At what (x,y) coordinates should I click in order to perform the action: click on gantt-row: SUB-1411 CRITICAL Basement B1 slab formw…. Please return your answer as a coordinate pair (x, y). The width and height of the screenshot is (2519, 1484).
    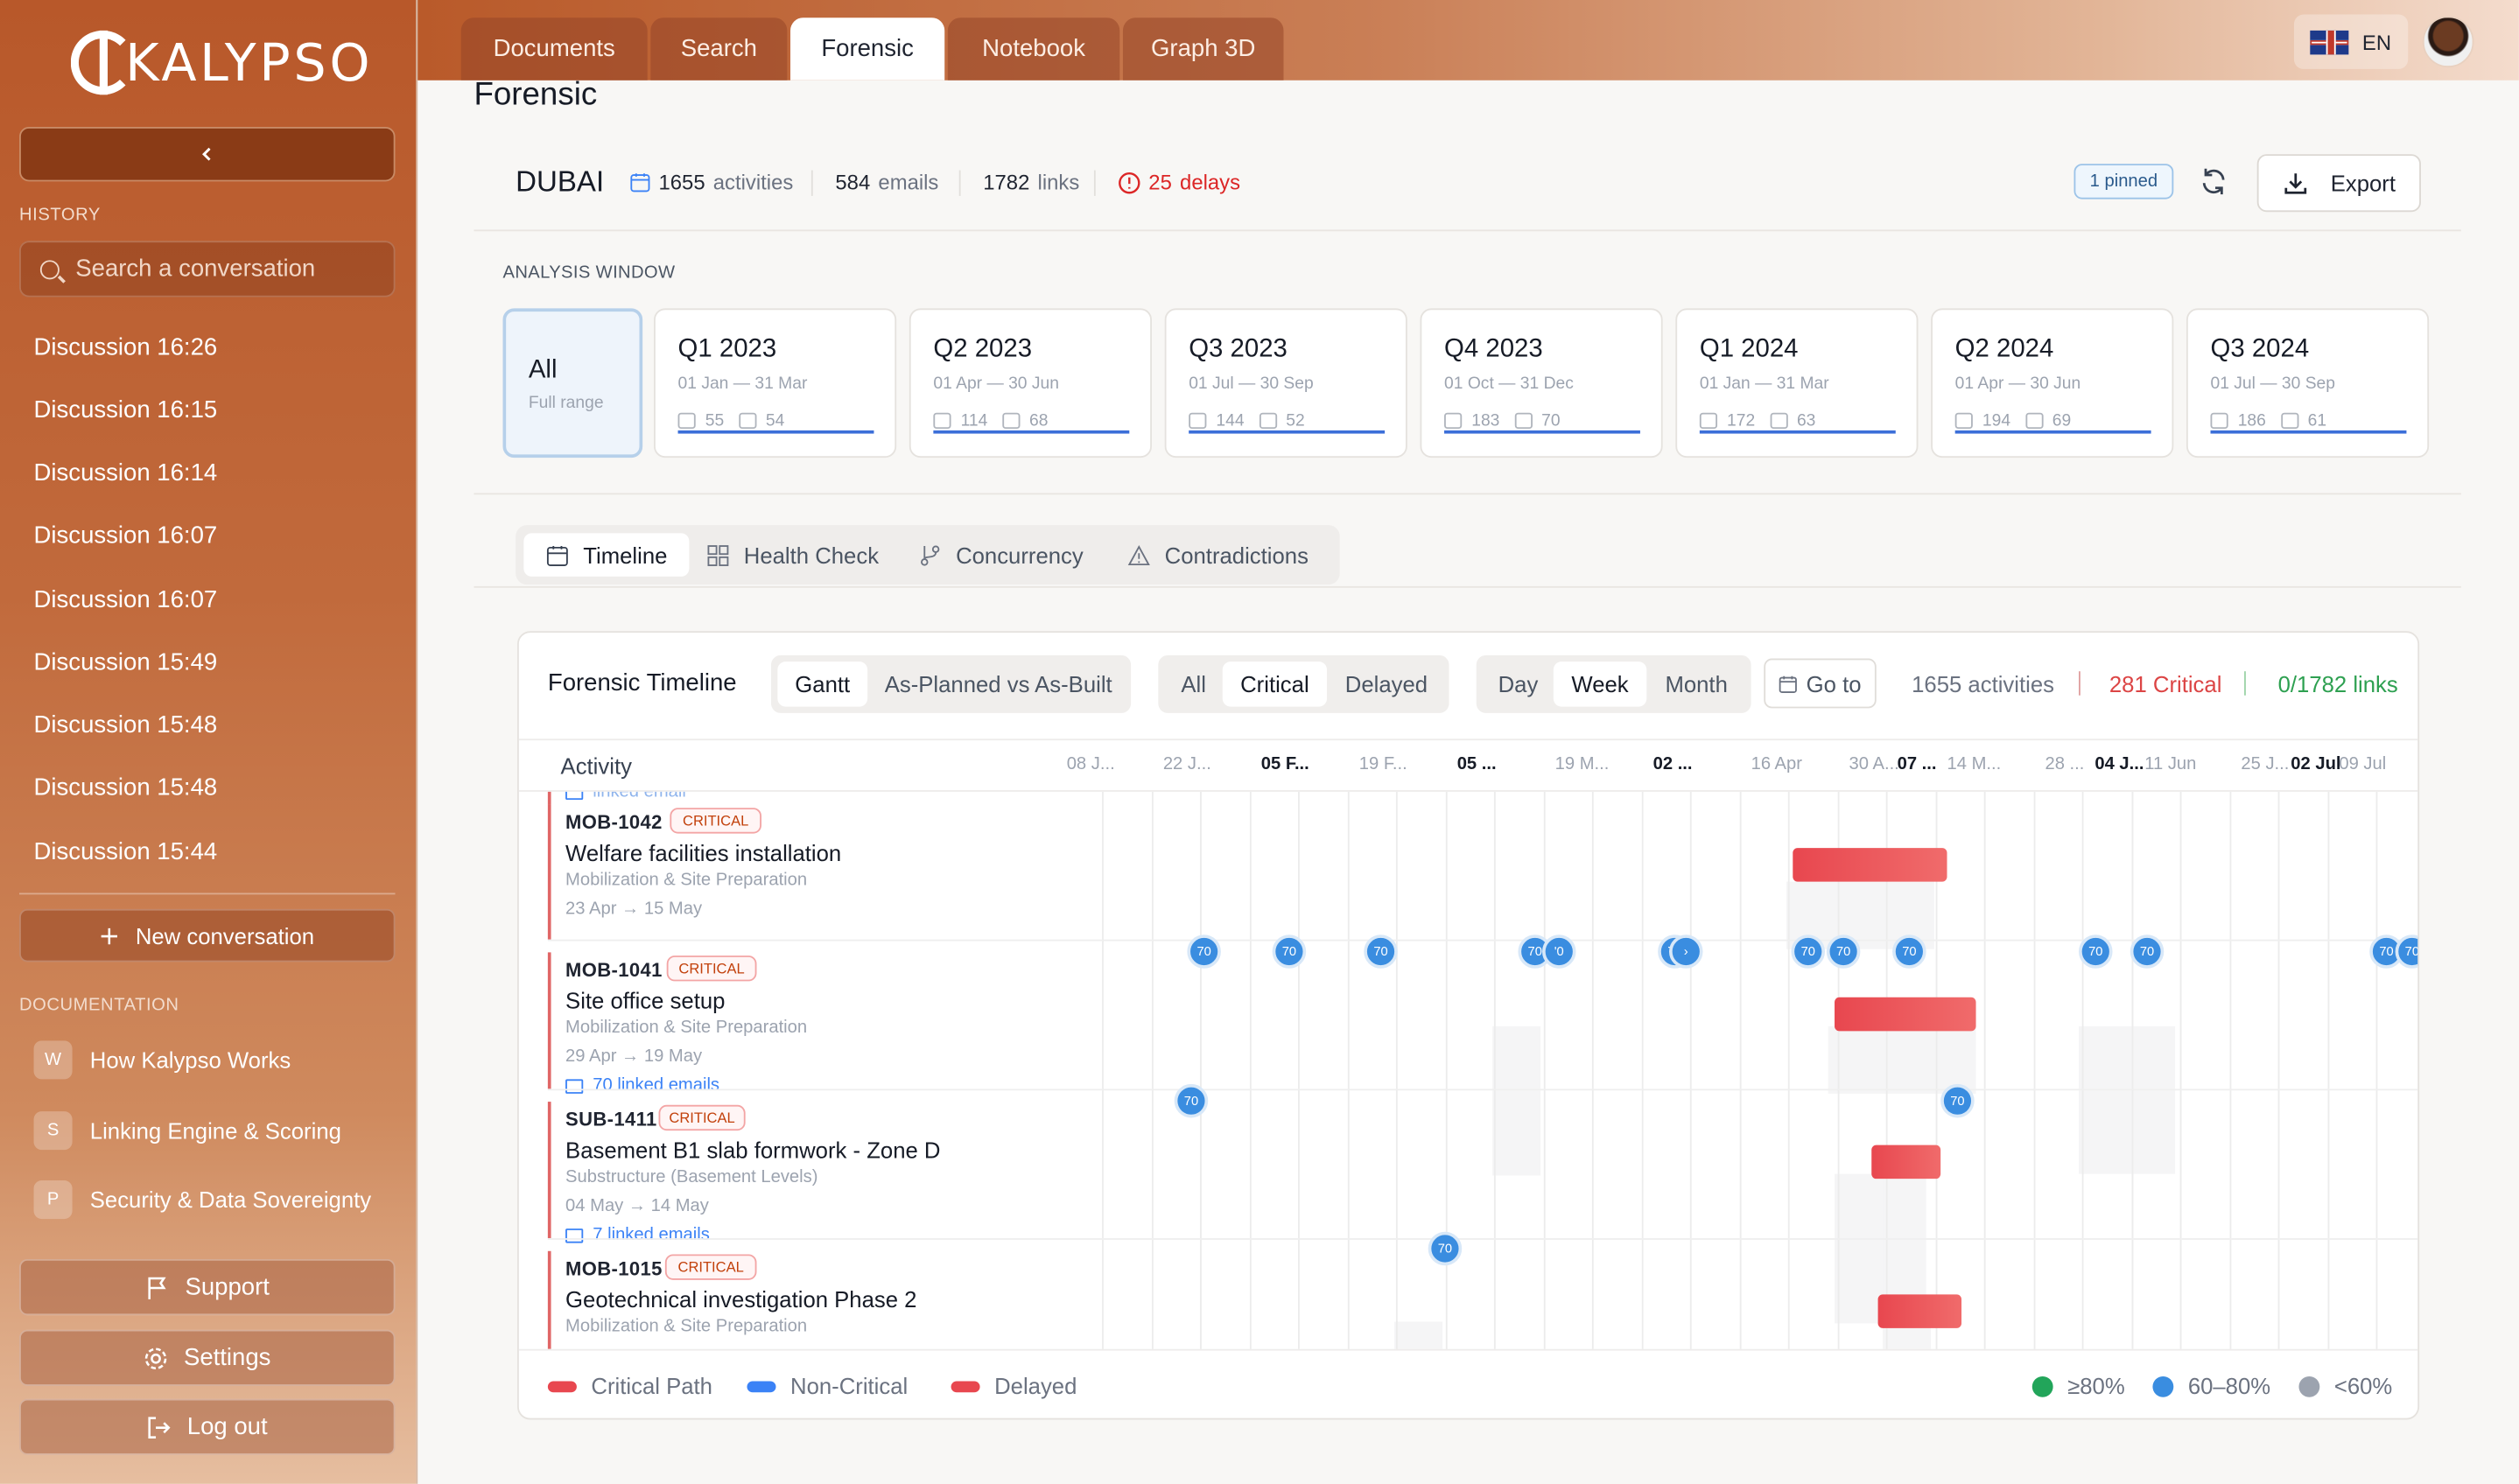
    Looking at the image, I should click on (824, 1173).